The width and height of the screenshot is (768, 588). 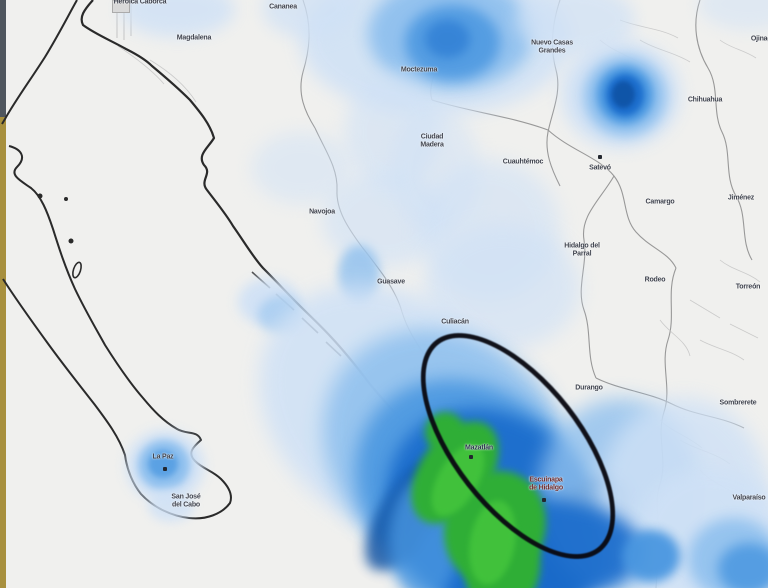 I want to click on map-label: Heroica Caborca, so click(x=140, y=3).